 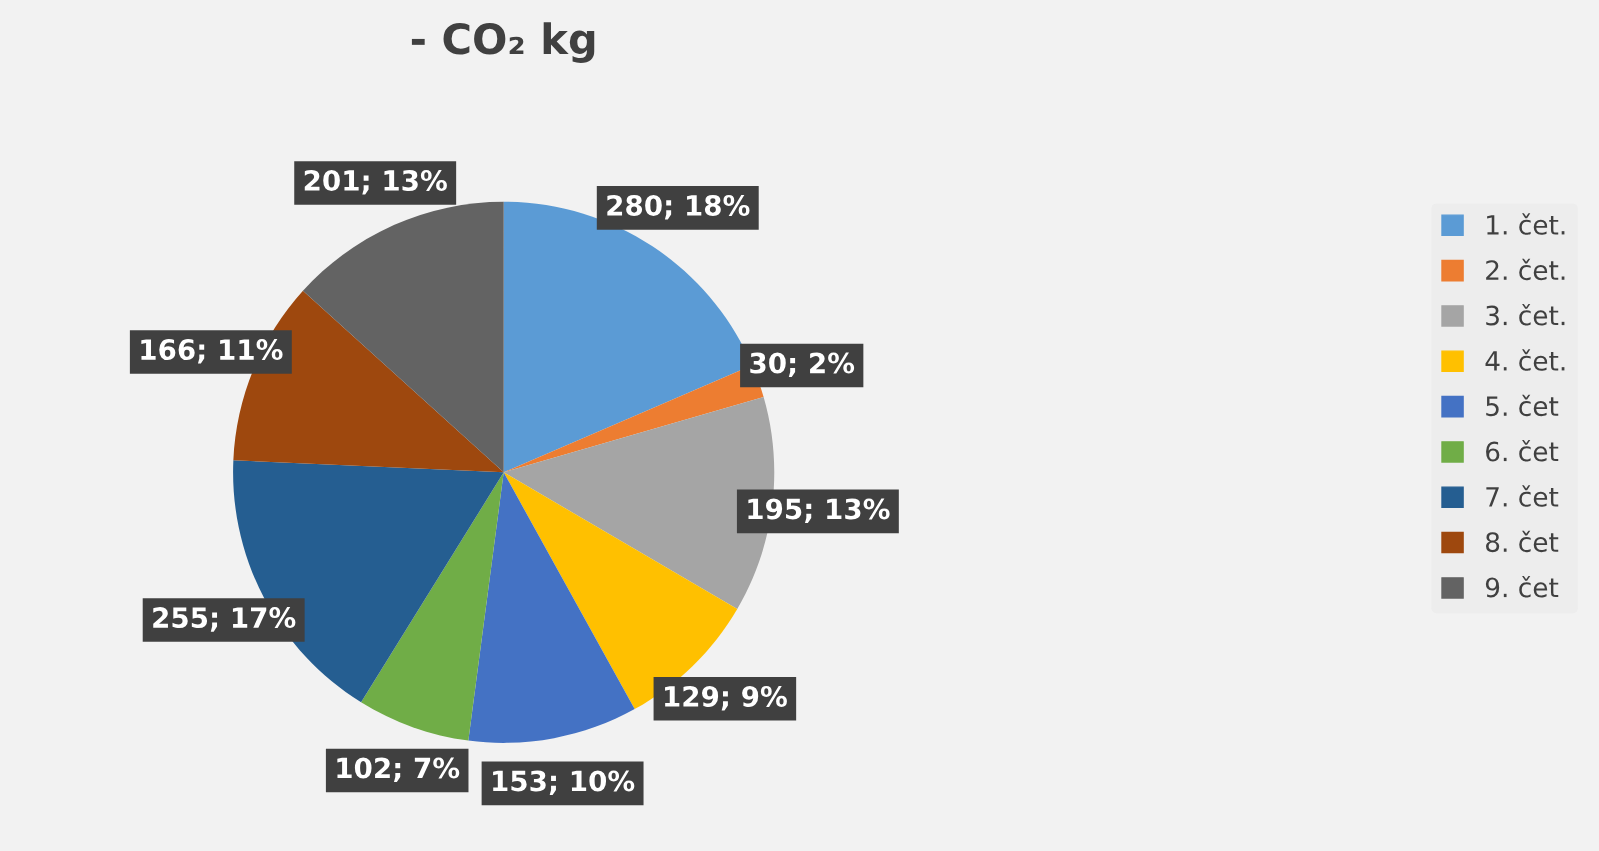 I want to click on legend-label: 5. čet, so click(x=1522, y=405).